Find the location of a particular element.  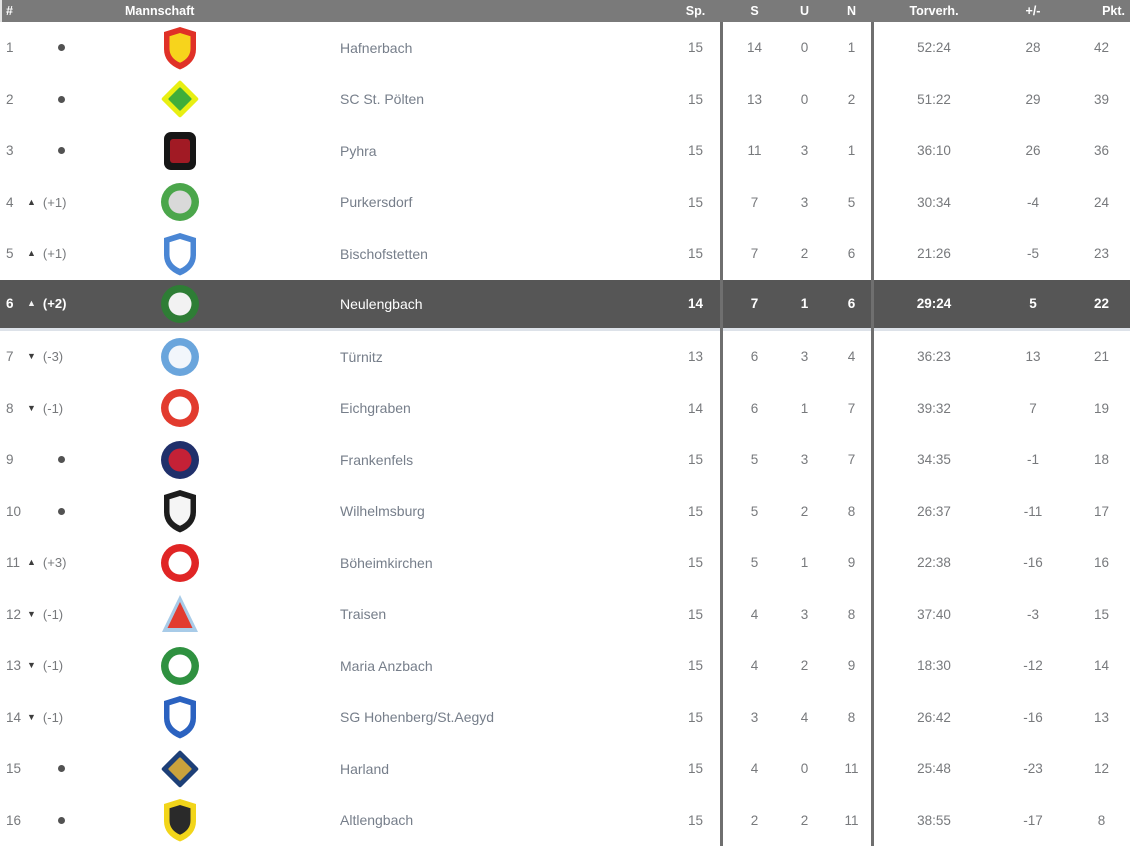

club-logo-purkersdorf-icon is located at coordinates (180, 203).